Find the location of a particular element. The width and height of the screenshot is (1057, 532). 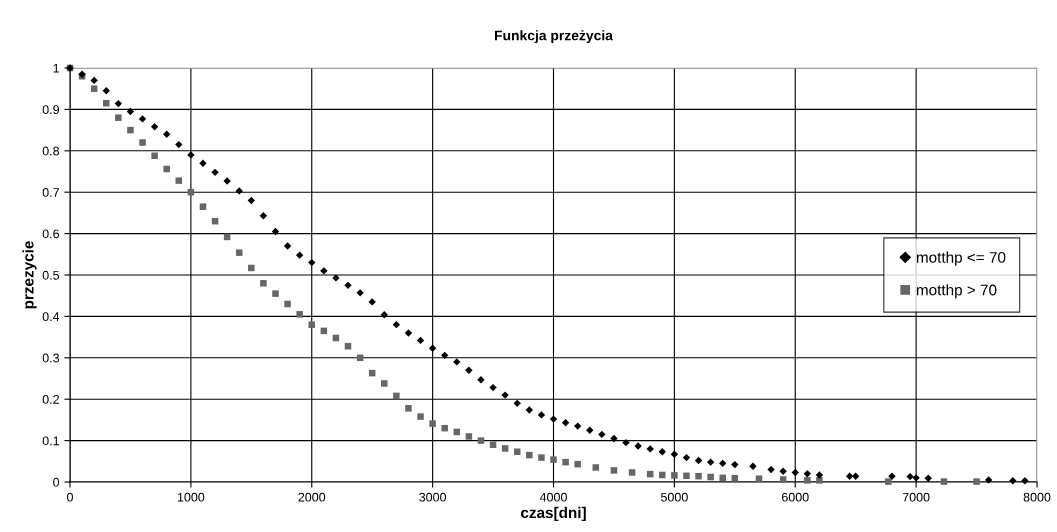

legend-label: motthp > 70 is located at coordinates (956, 291).